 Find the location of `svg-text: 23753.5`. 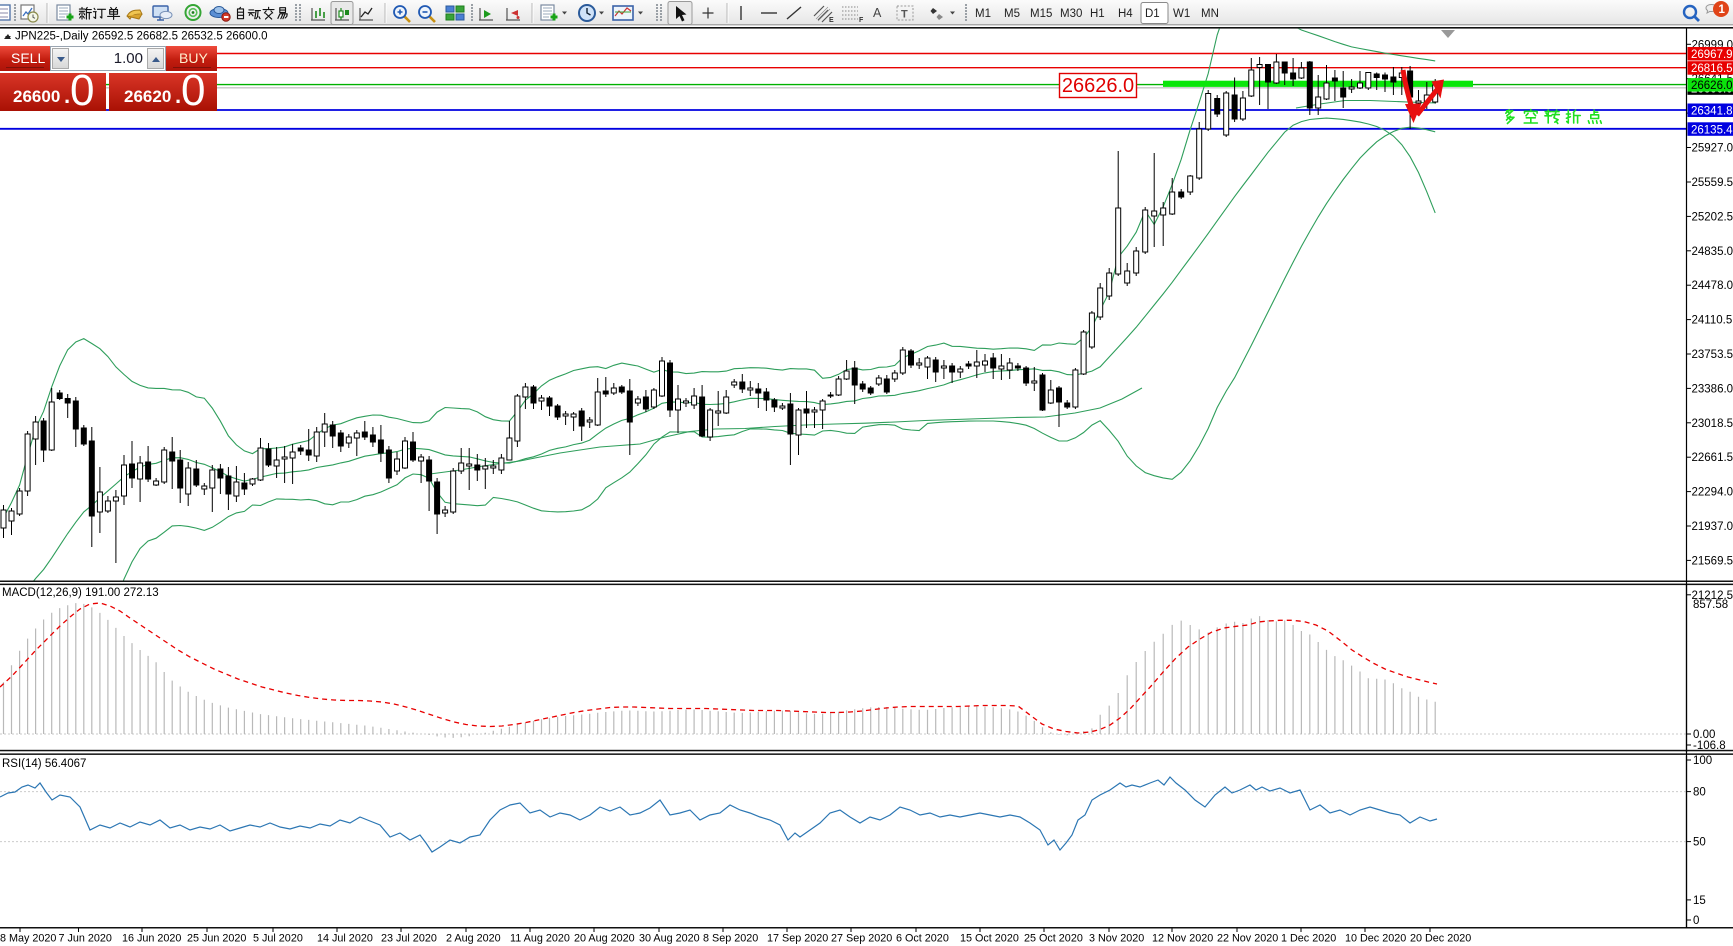

svg-text: 23753.5 is located at coordinates (1712, 355).